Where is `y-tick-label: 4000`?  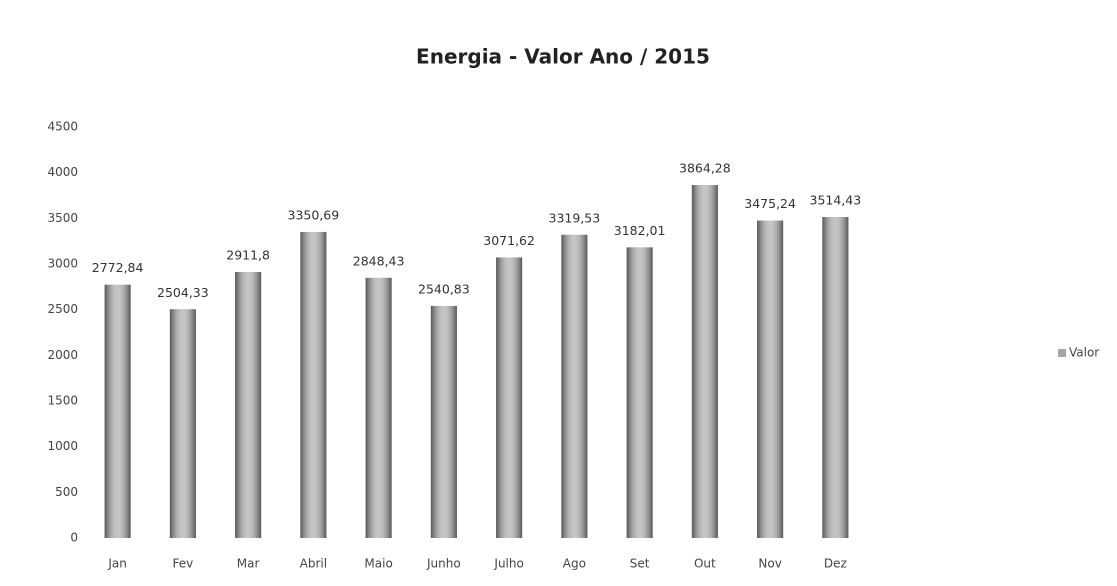
y-tick-label: 4000 is located at coordinates (62, 172).